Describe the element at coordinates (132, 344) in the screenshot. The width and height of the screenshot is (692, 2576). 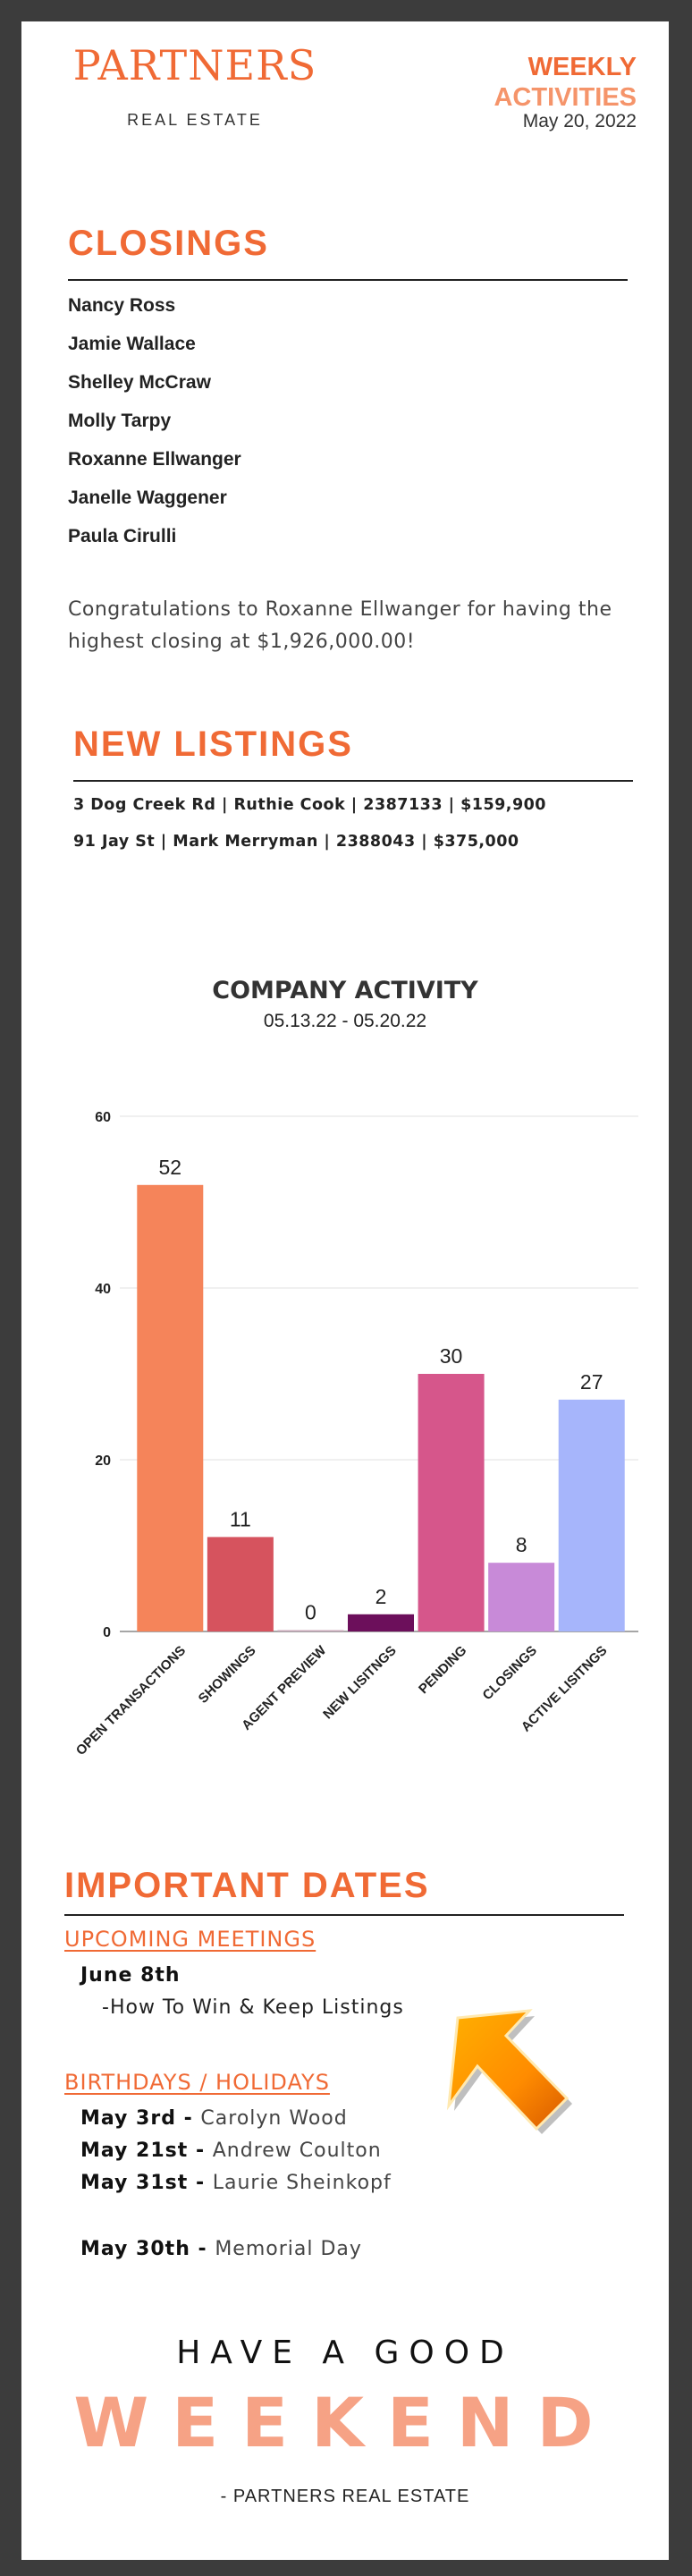
I see `list-item: Jamie Wallace` at that location.